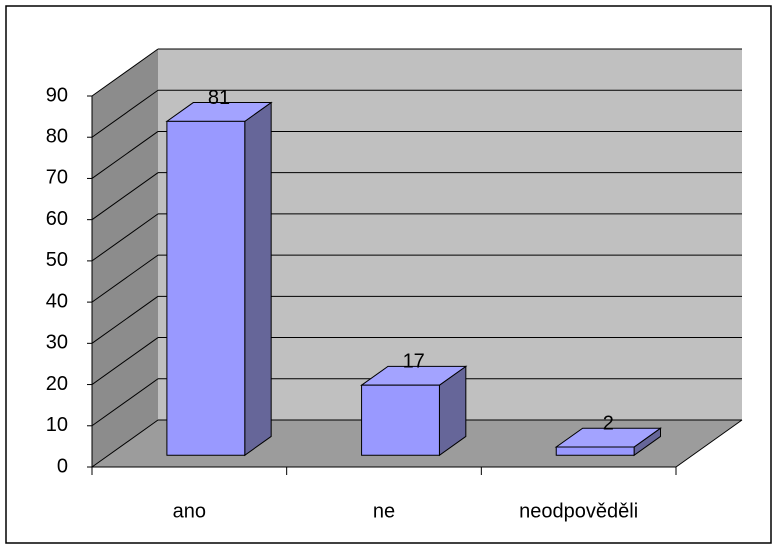 The width and height of the screenshot is (777, 549). Describe the element at coordinates (62, 466) in the screenshot. I see `y-tick-label: 0` at that location.